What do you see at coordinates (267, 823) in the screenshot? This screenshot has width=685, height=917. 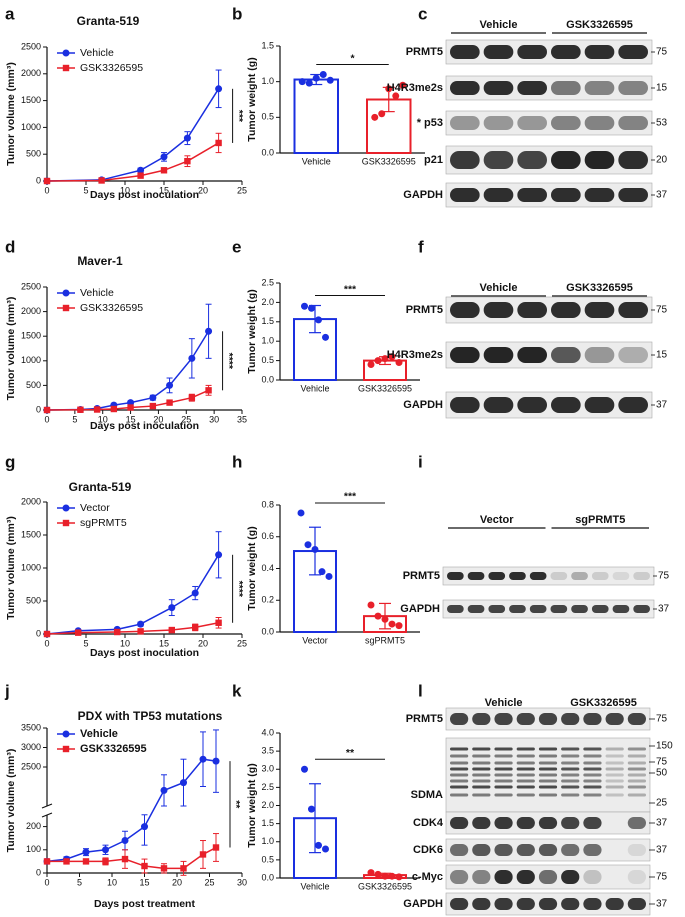 I see `y-tick-label: 1.5` at bounding box center [267, 823].